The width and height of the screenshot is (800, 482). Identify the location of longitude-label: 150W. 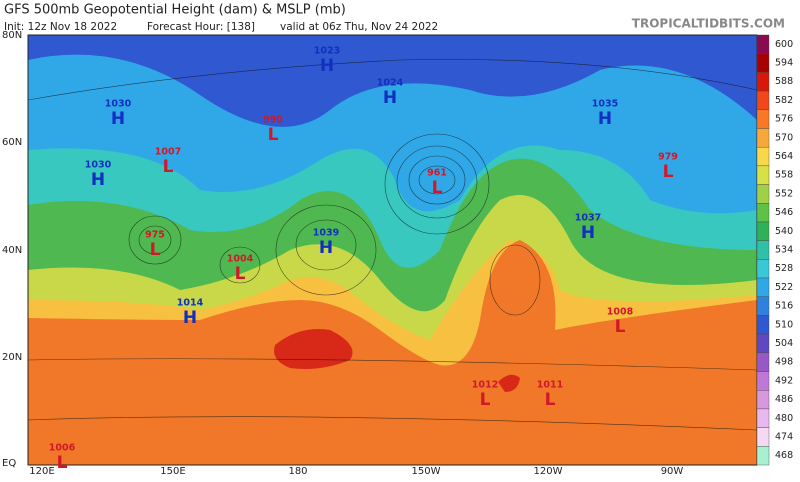
(426, 471).